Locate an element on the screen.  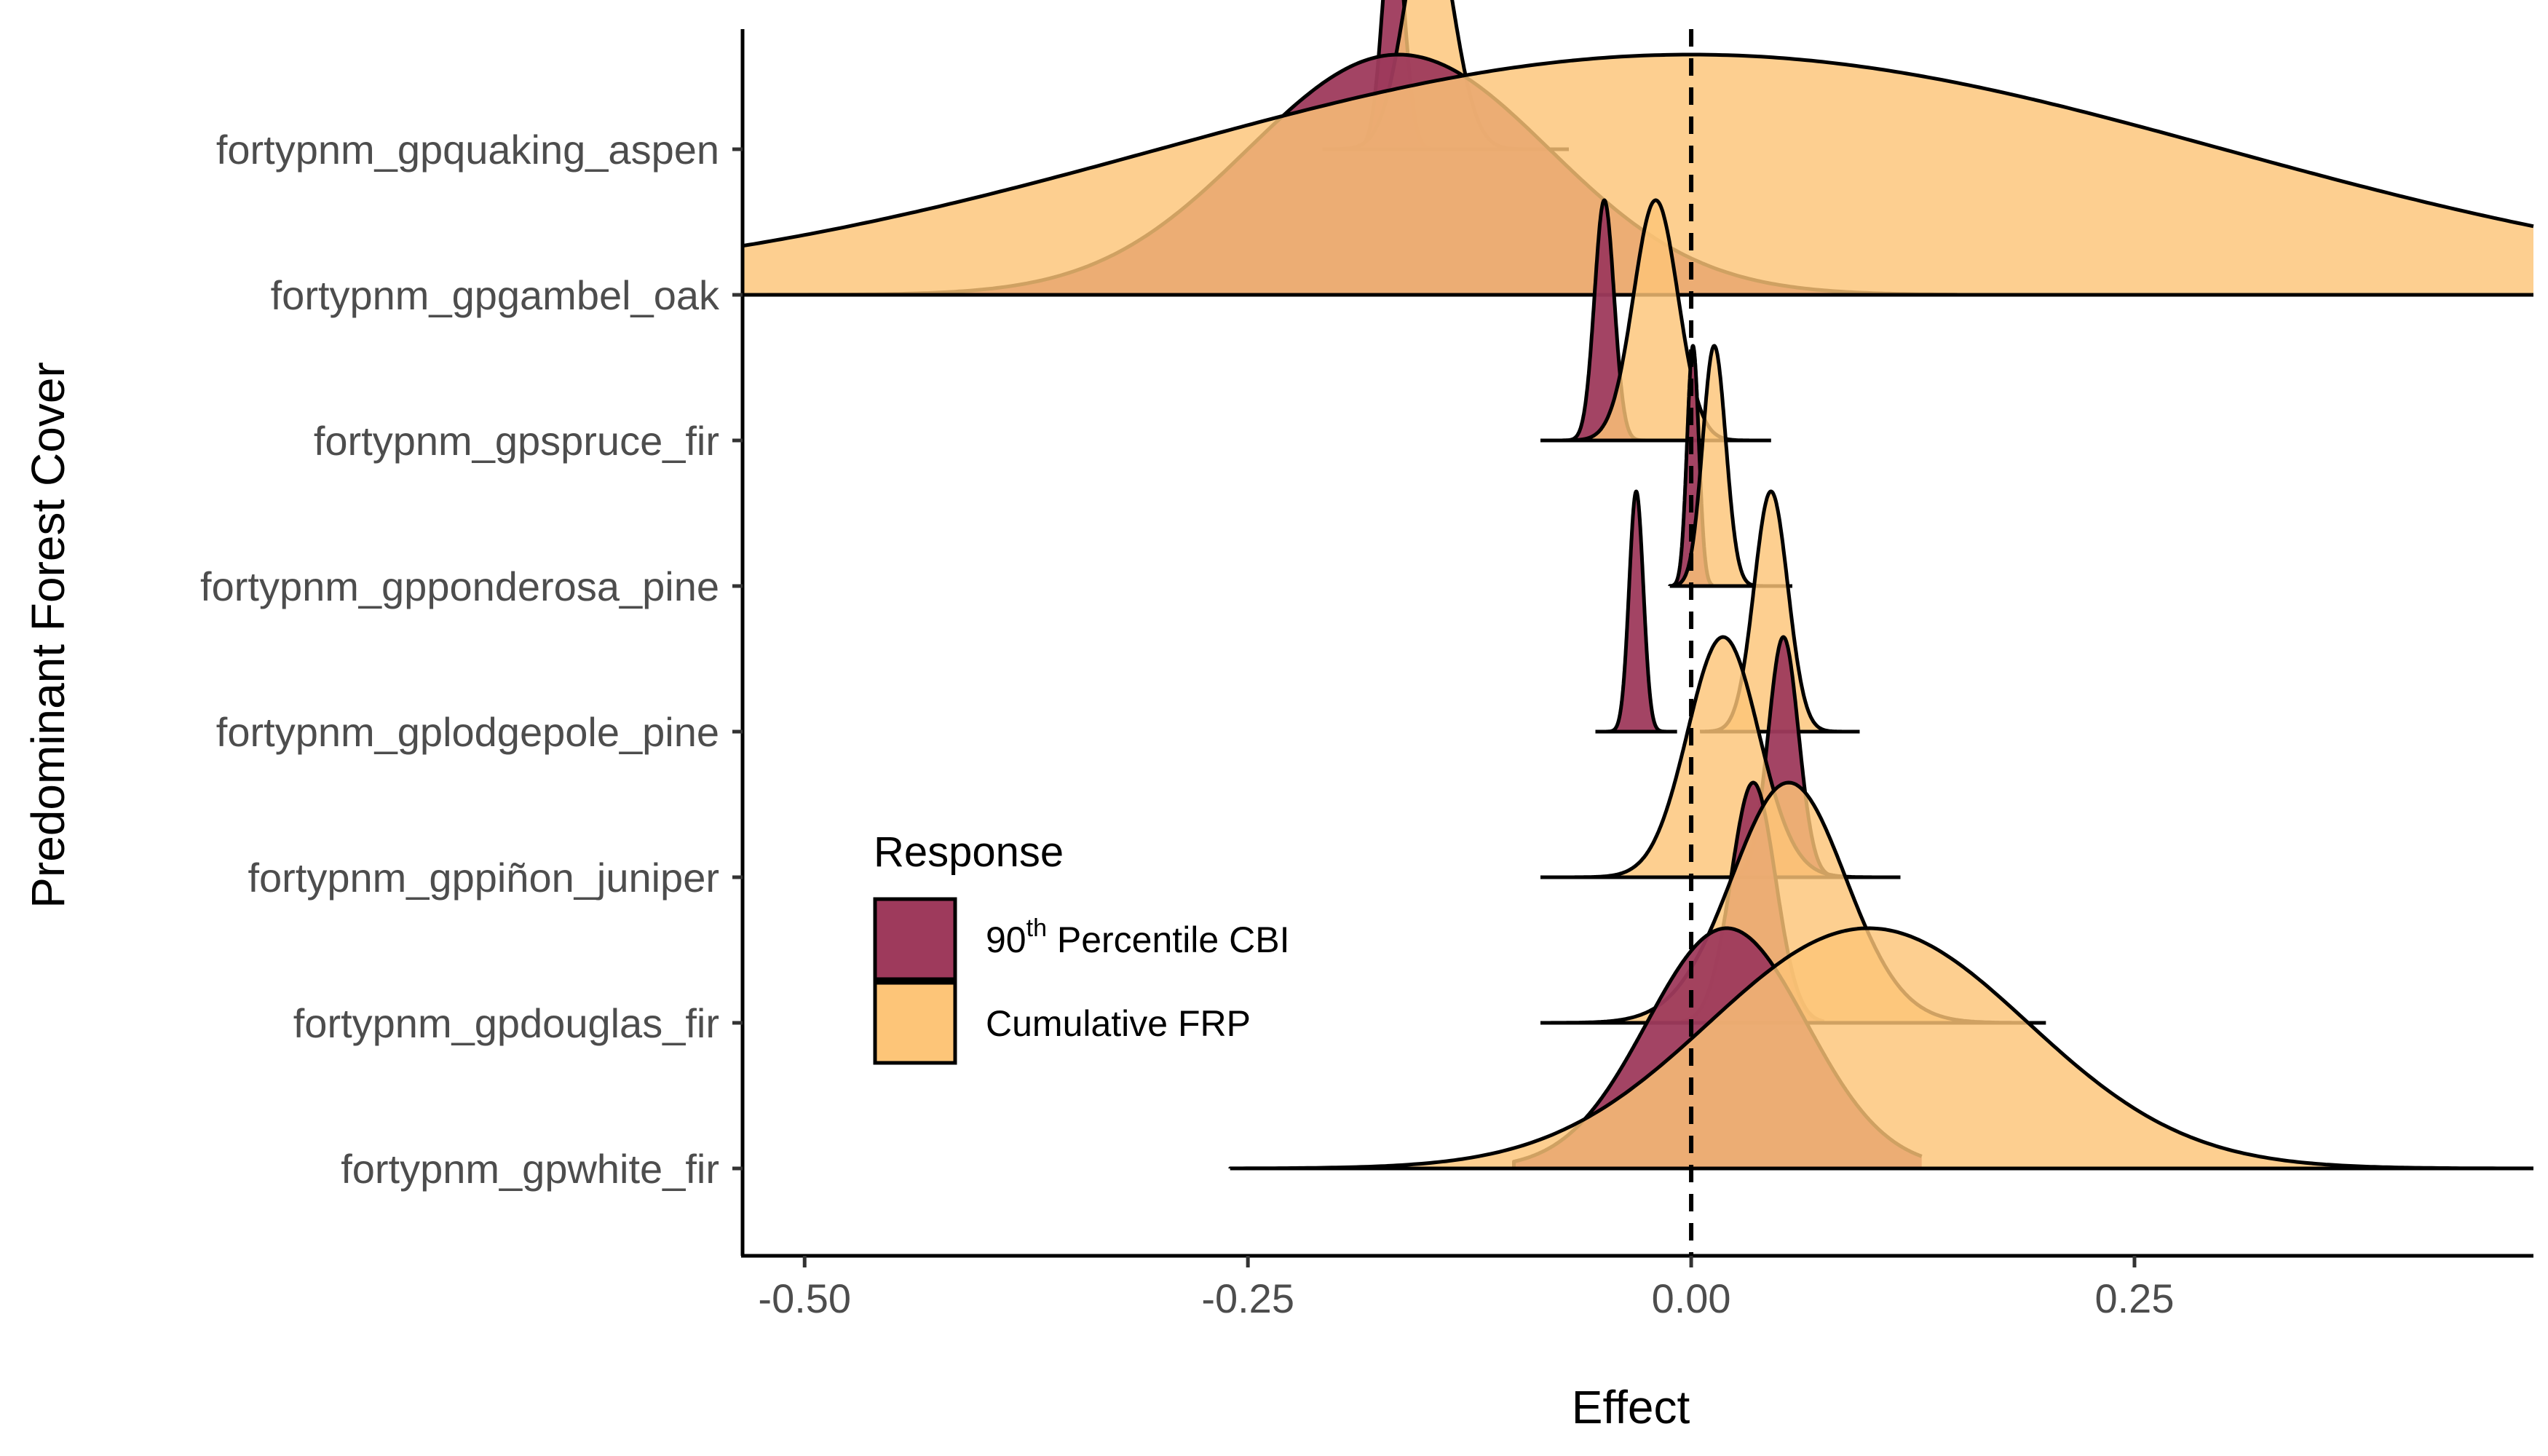
x-tick-label-0: -0.50 is located at coordinates (804, 1298).